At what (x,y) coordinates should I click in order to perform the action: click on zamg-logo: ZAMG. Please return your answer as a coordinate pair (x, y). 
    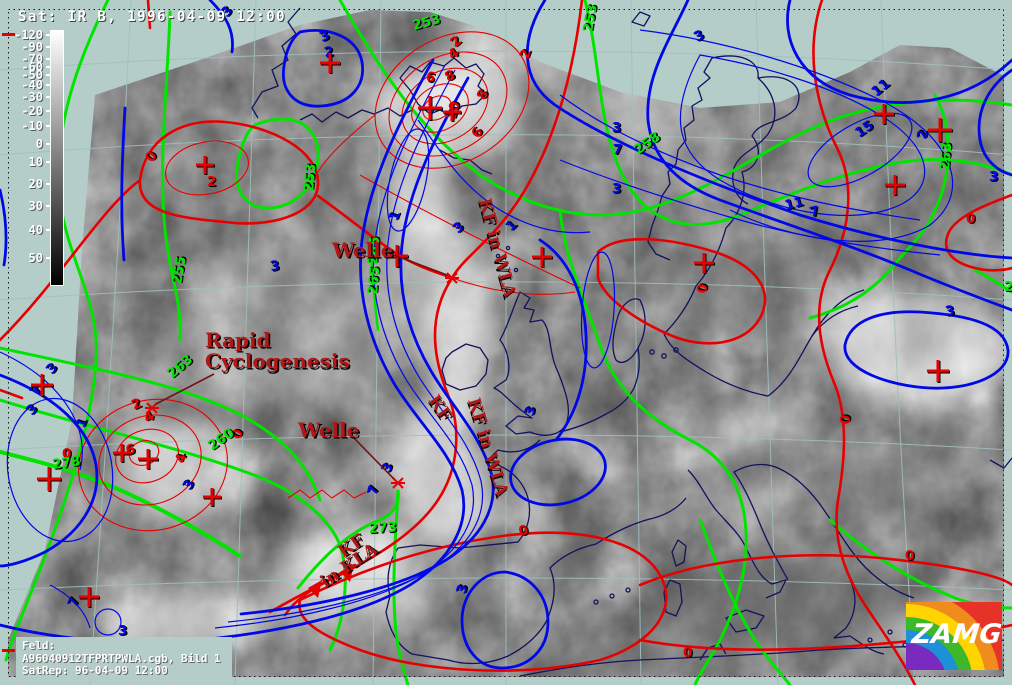
    Looking at the image, I should click on (908, 637).